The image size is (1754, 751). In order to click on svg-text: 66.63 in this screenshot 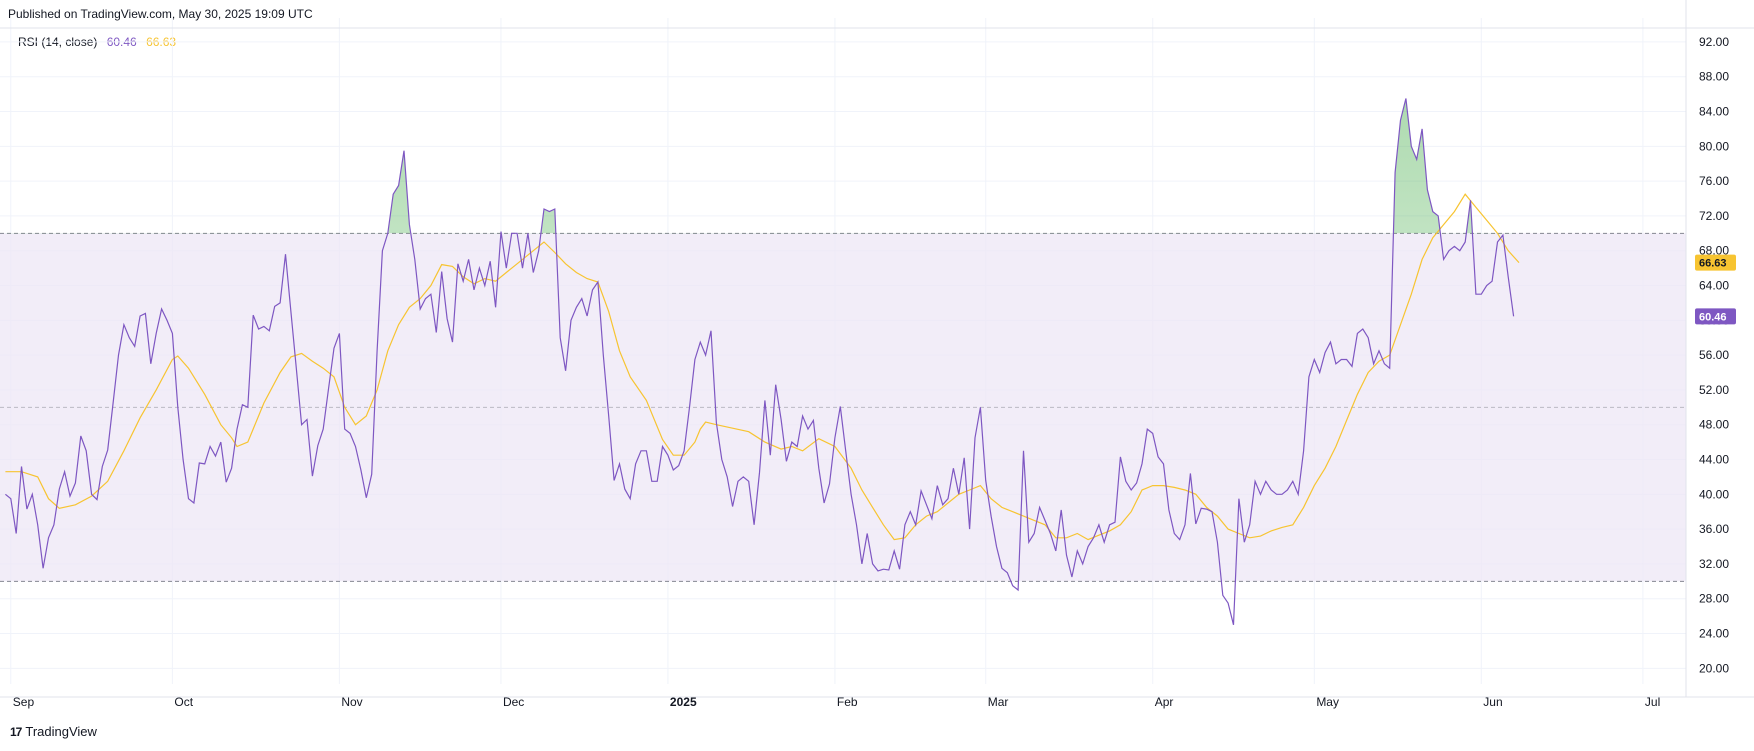, I will do `click(1713, 264)`.